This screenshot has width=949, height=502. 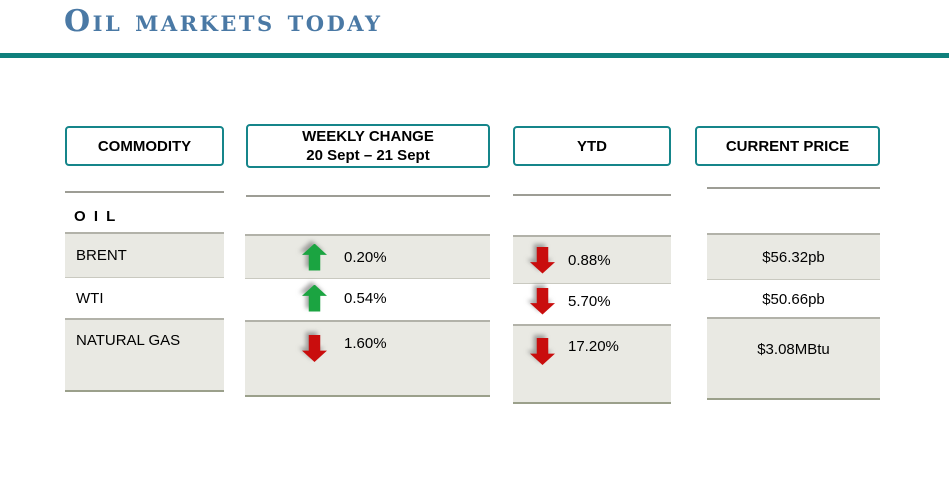 What do you see at coordinates (793, 349) in the screenshot?
I see `current-price-value: $3.08MBtu` at bounding box center [793, 349].